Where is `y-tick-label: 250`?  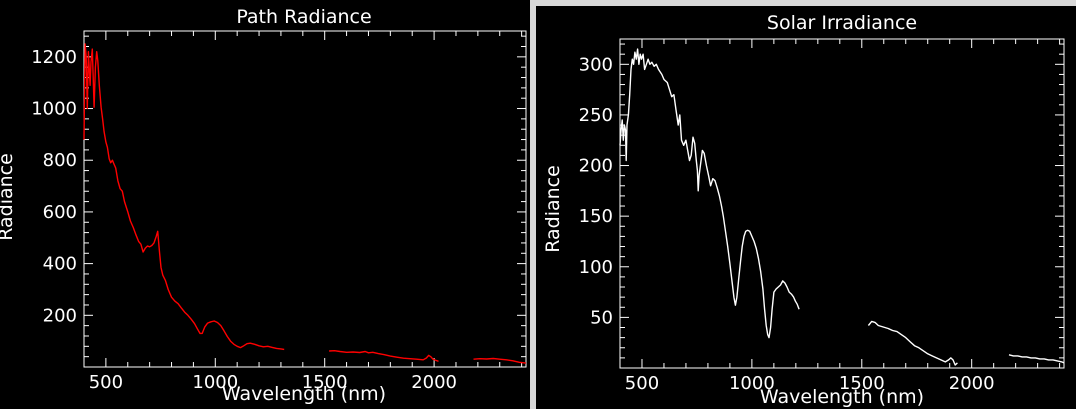 y-tick-label: 250 is located at coordinates (596, 115).